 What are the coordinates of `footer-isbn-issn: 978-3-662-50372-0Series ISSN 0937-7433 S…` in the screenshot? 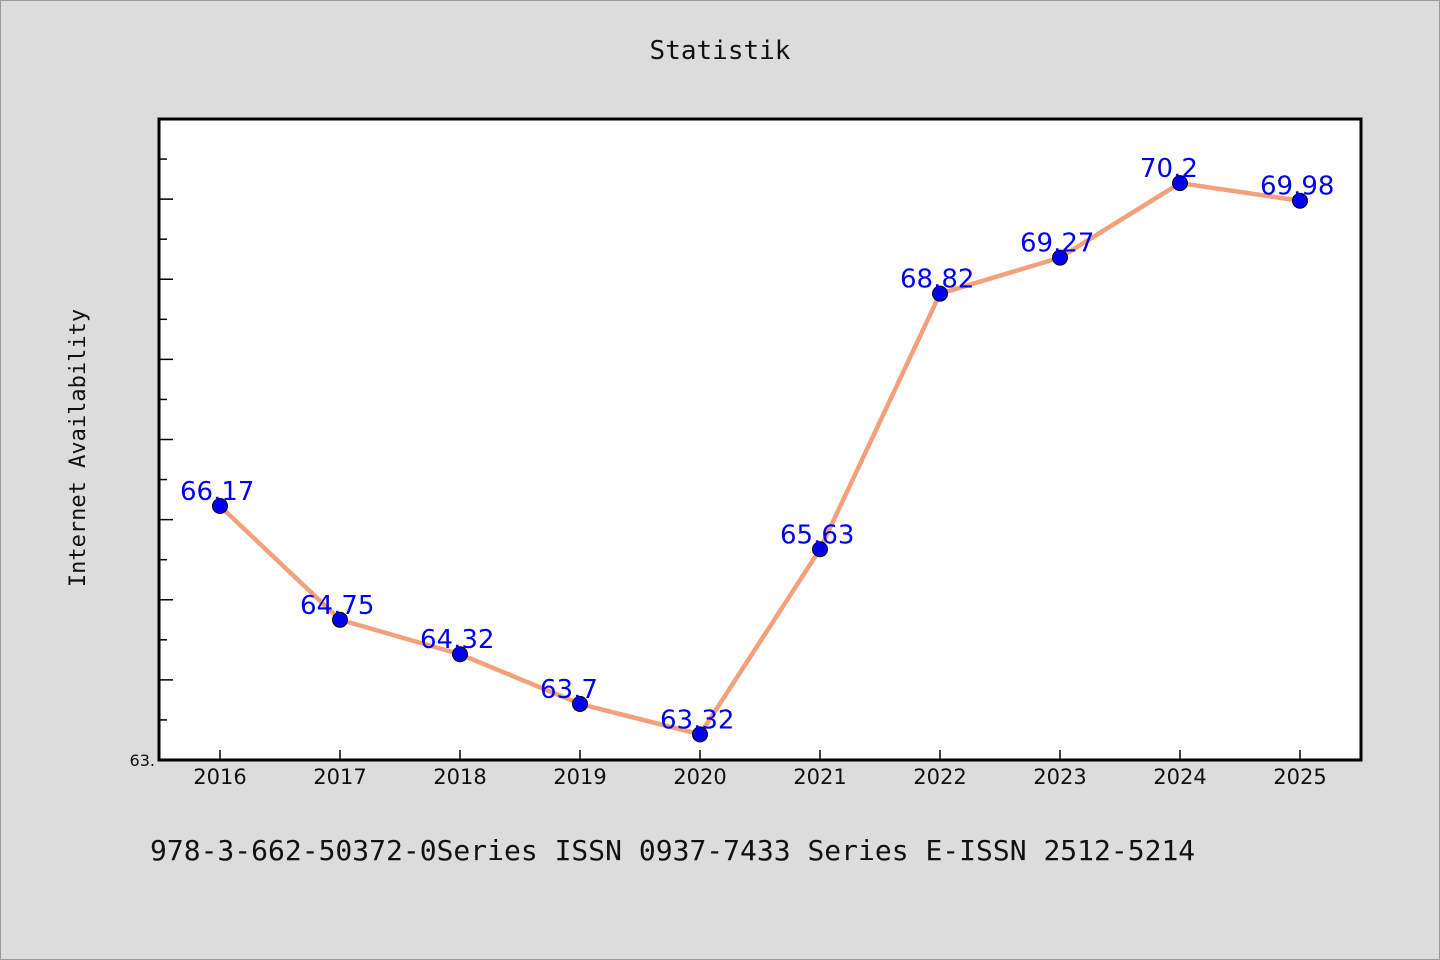 It's located at (673, 850).